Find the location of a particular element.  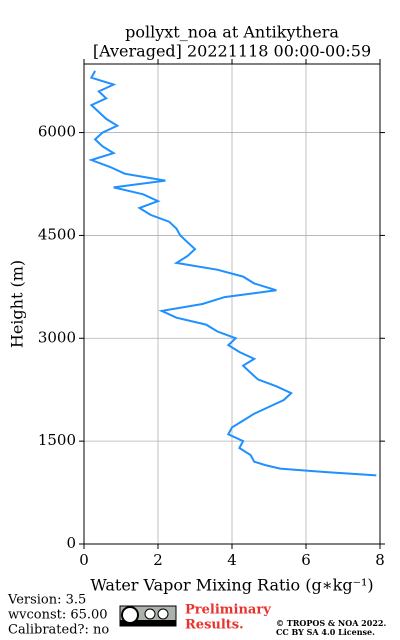

chart-subtitle: [Averaged] 20221118 00:00-00:59 is located at coordinates (232, 51).